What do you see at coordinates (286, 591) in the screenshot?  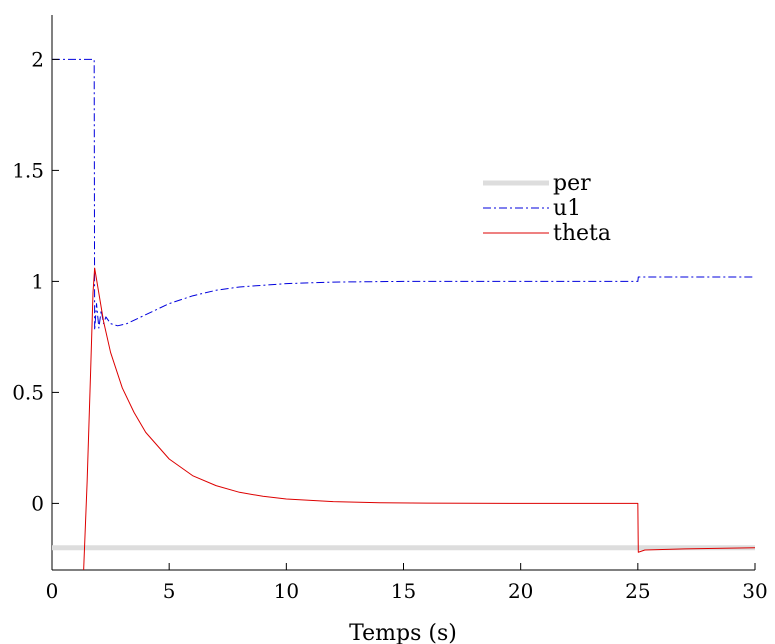 I see `x-tick-label: 10` at bounding box center [286, 591].